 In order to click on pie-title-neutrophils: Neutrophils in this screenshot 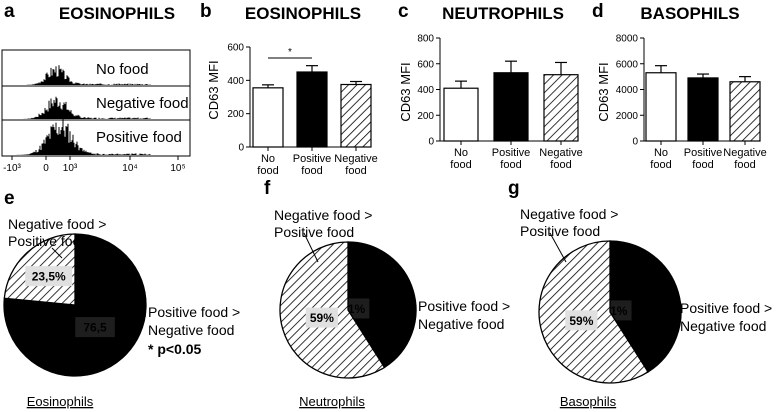, I will do `click(332, 401)`.